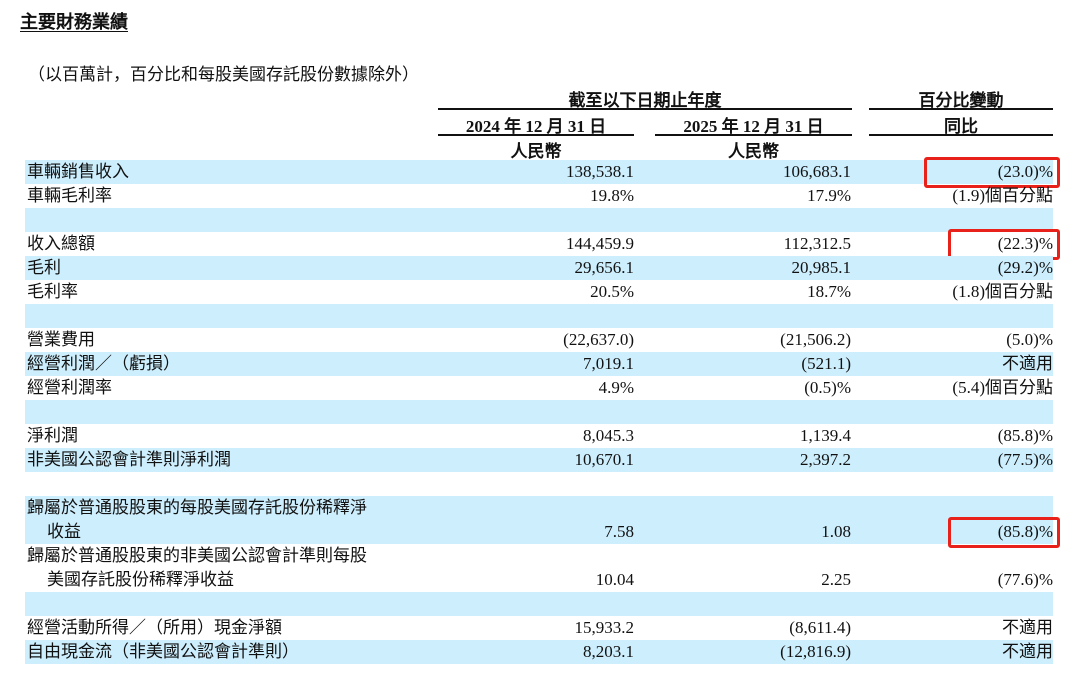  Describe the element at coordinates (616, 387) in the screenshot. I see `value-2024: 4.9%` at that location.